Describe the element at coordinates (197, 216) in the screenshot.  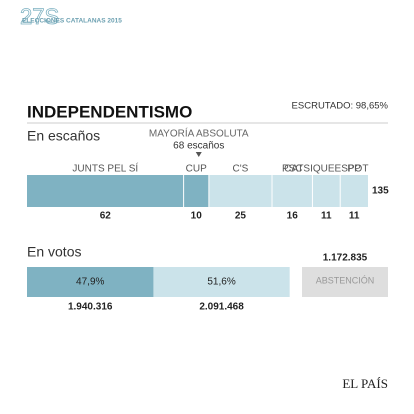
I see `seat-value-label: 10` at that location.